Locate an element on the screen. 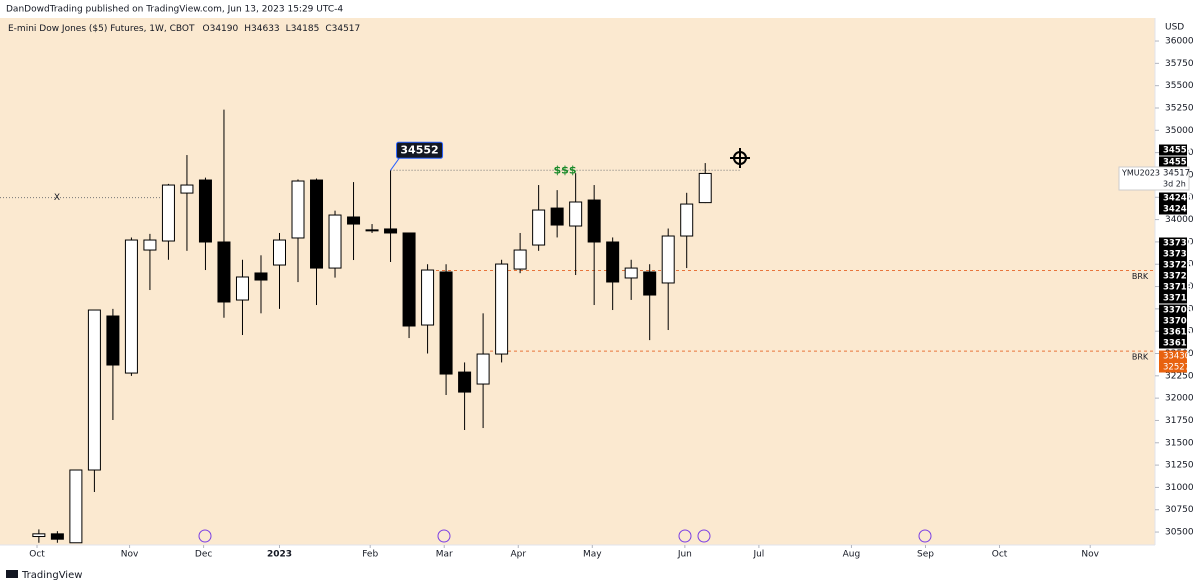 This screenshot has height=587, width=1200. dollar-note: $$$ is located at coordinates (565, 169).